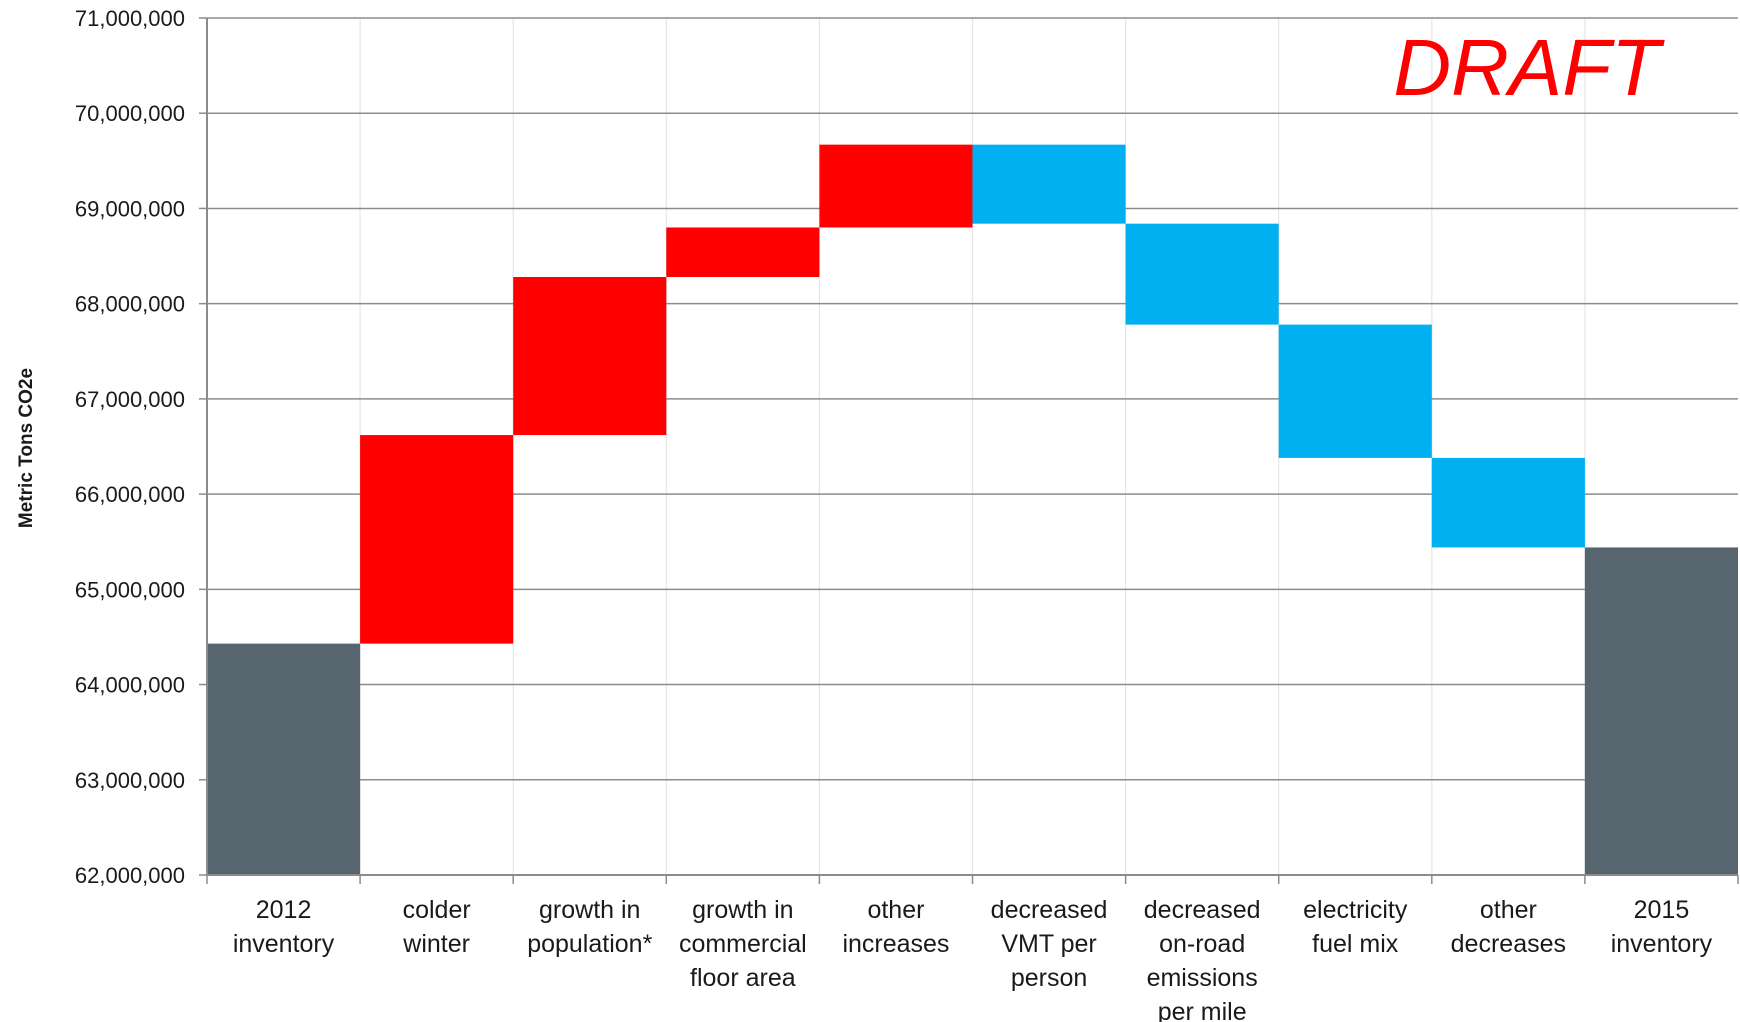  I want to click on y-axis-label: Metric Tons CO2e, so click(26, 448).